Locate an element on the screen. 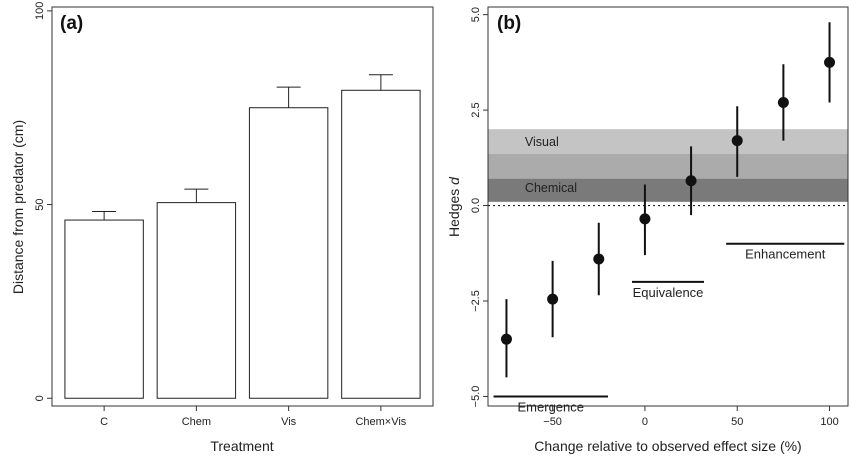 Image resolution: width=851 pixels, height=457 pixels. y-tick-label: −5.0 is located at coordinates (476, 397).